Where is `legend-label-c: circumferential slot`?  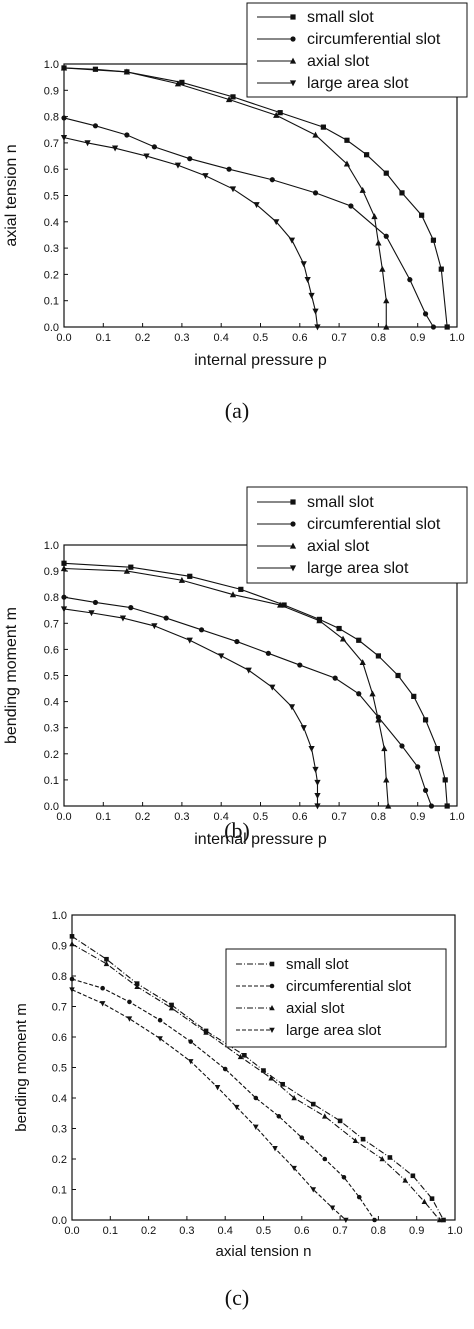 legend-label-c: circumferential slot is located at coordinates (349, 986).